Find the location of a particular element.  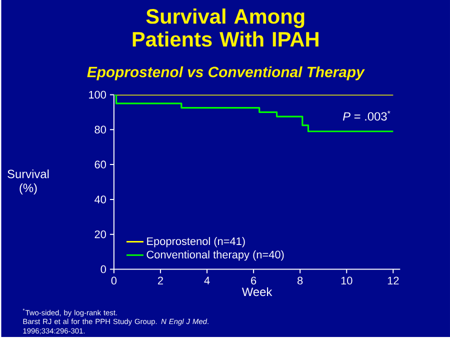

x-tick-label: 10 is located at coordinates (346, 280).